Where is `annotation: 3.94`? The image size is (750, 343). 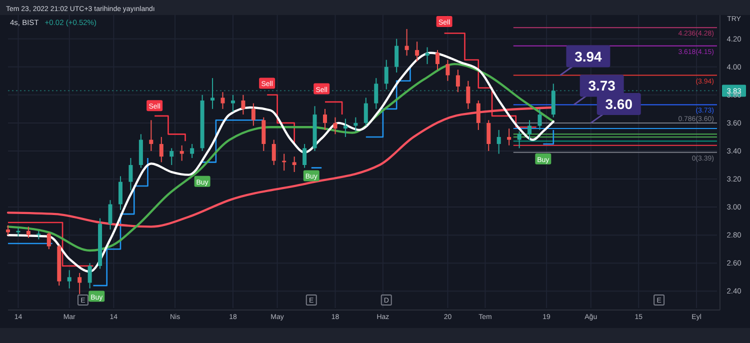 annotation: 3.94 is located at coordinates (588, 56).